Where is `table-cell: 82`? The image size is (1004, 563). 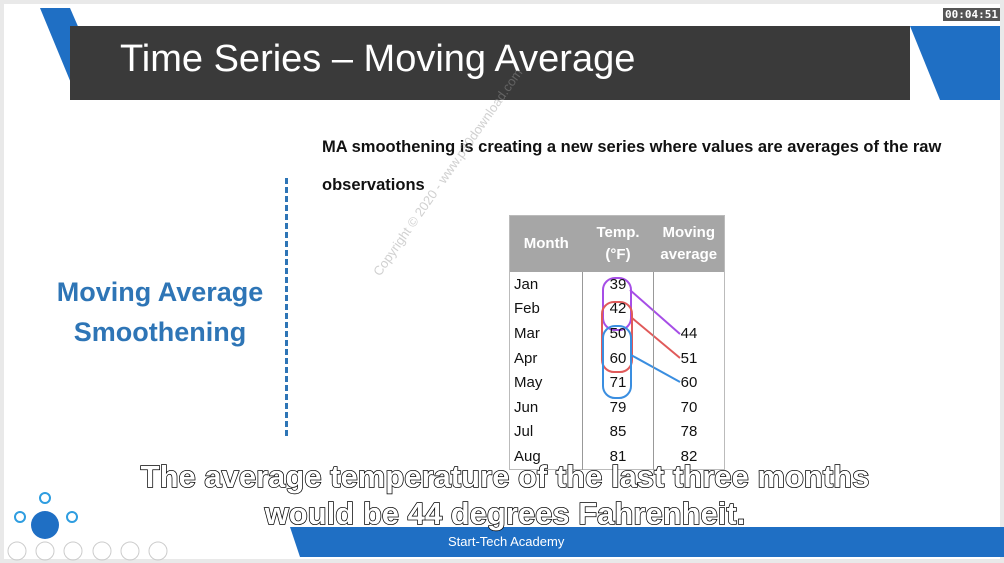 table-cell: 82 is located at coordinates (689, 457).